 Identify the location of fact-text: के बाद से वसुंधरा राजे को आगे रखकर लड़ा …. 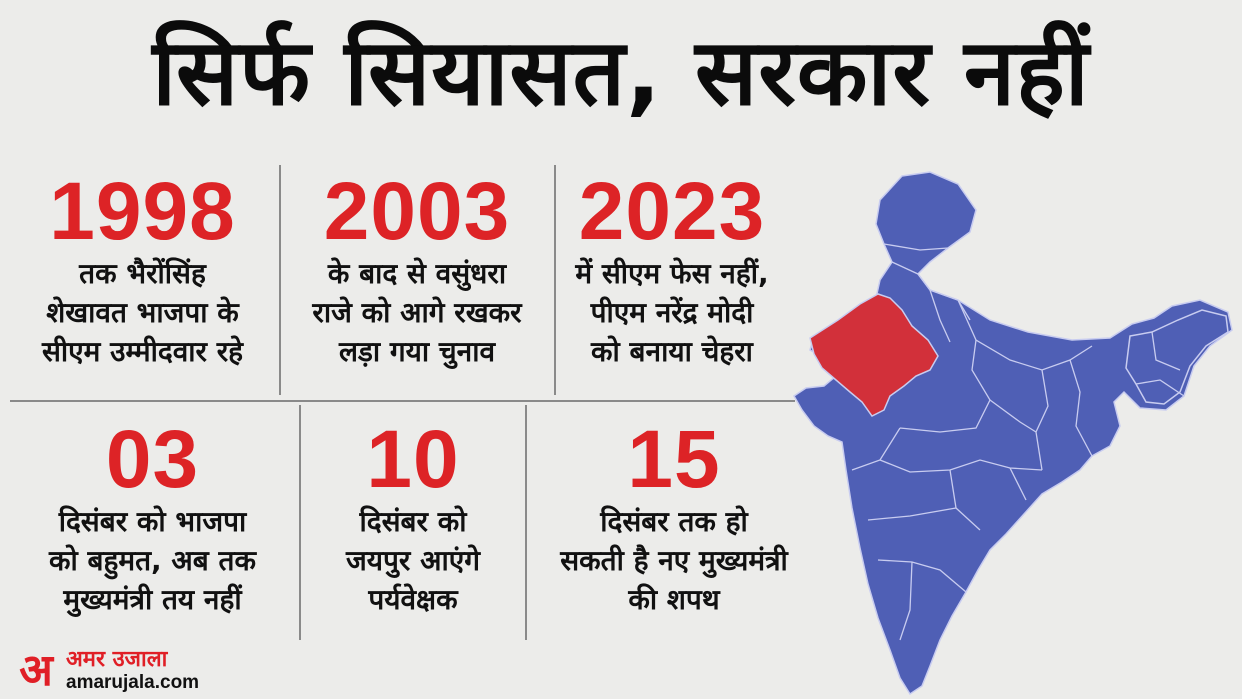
(417, 312).